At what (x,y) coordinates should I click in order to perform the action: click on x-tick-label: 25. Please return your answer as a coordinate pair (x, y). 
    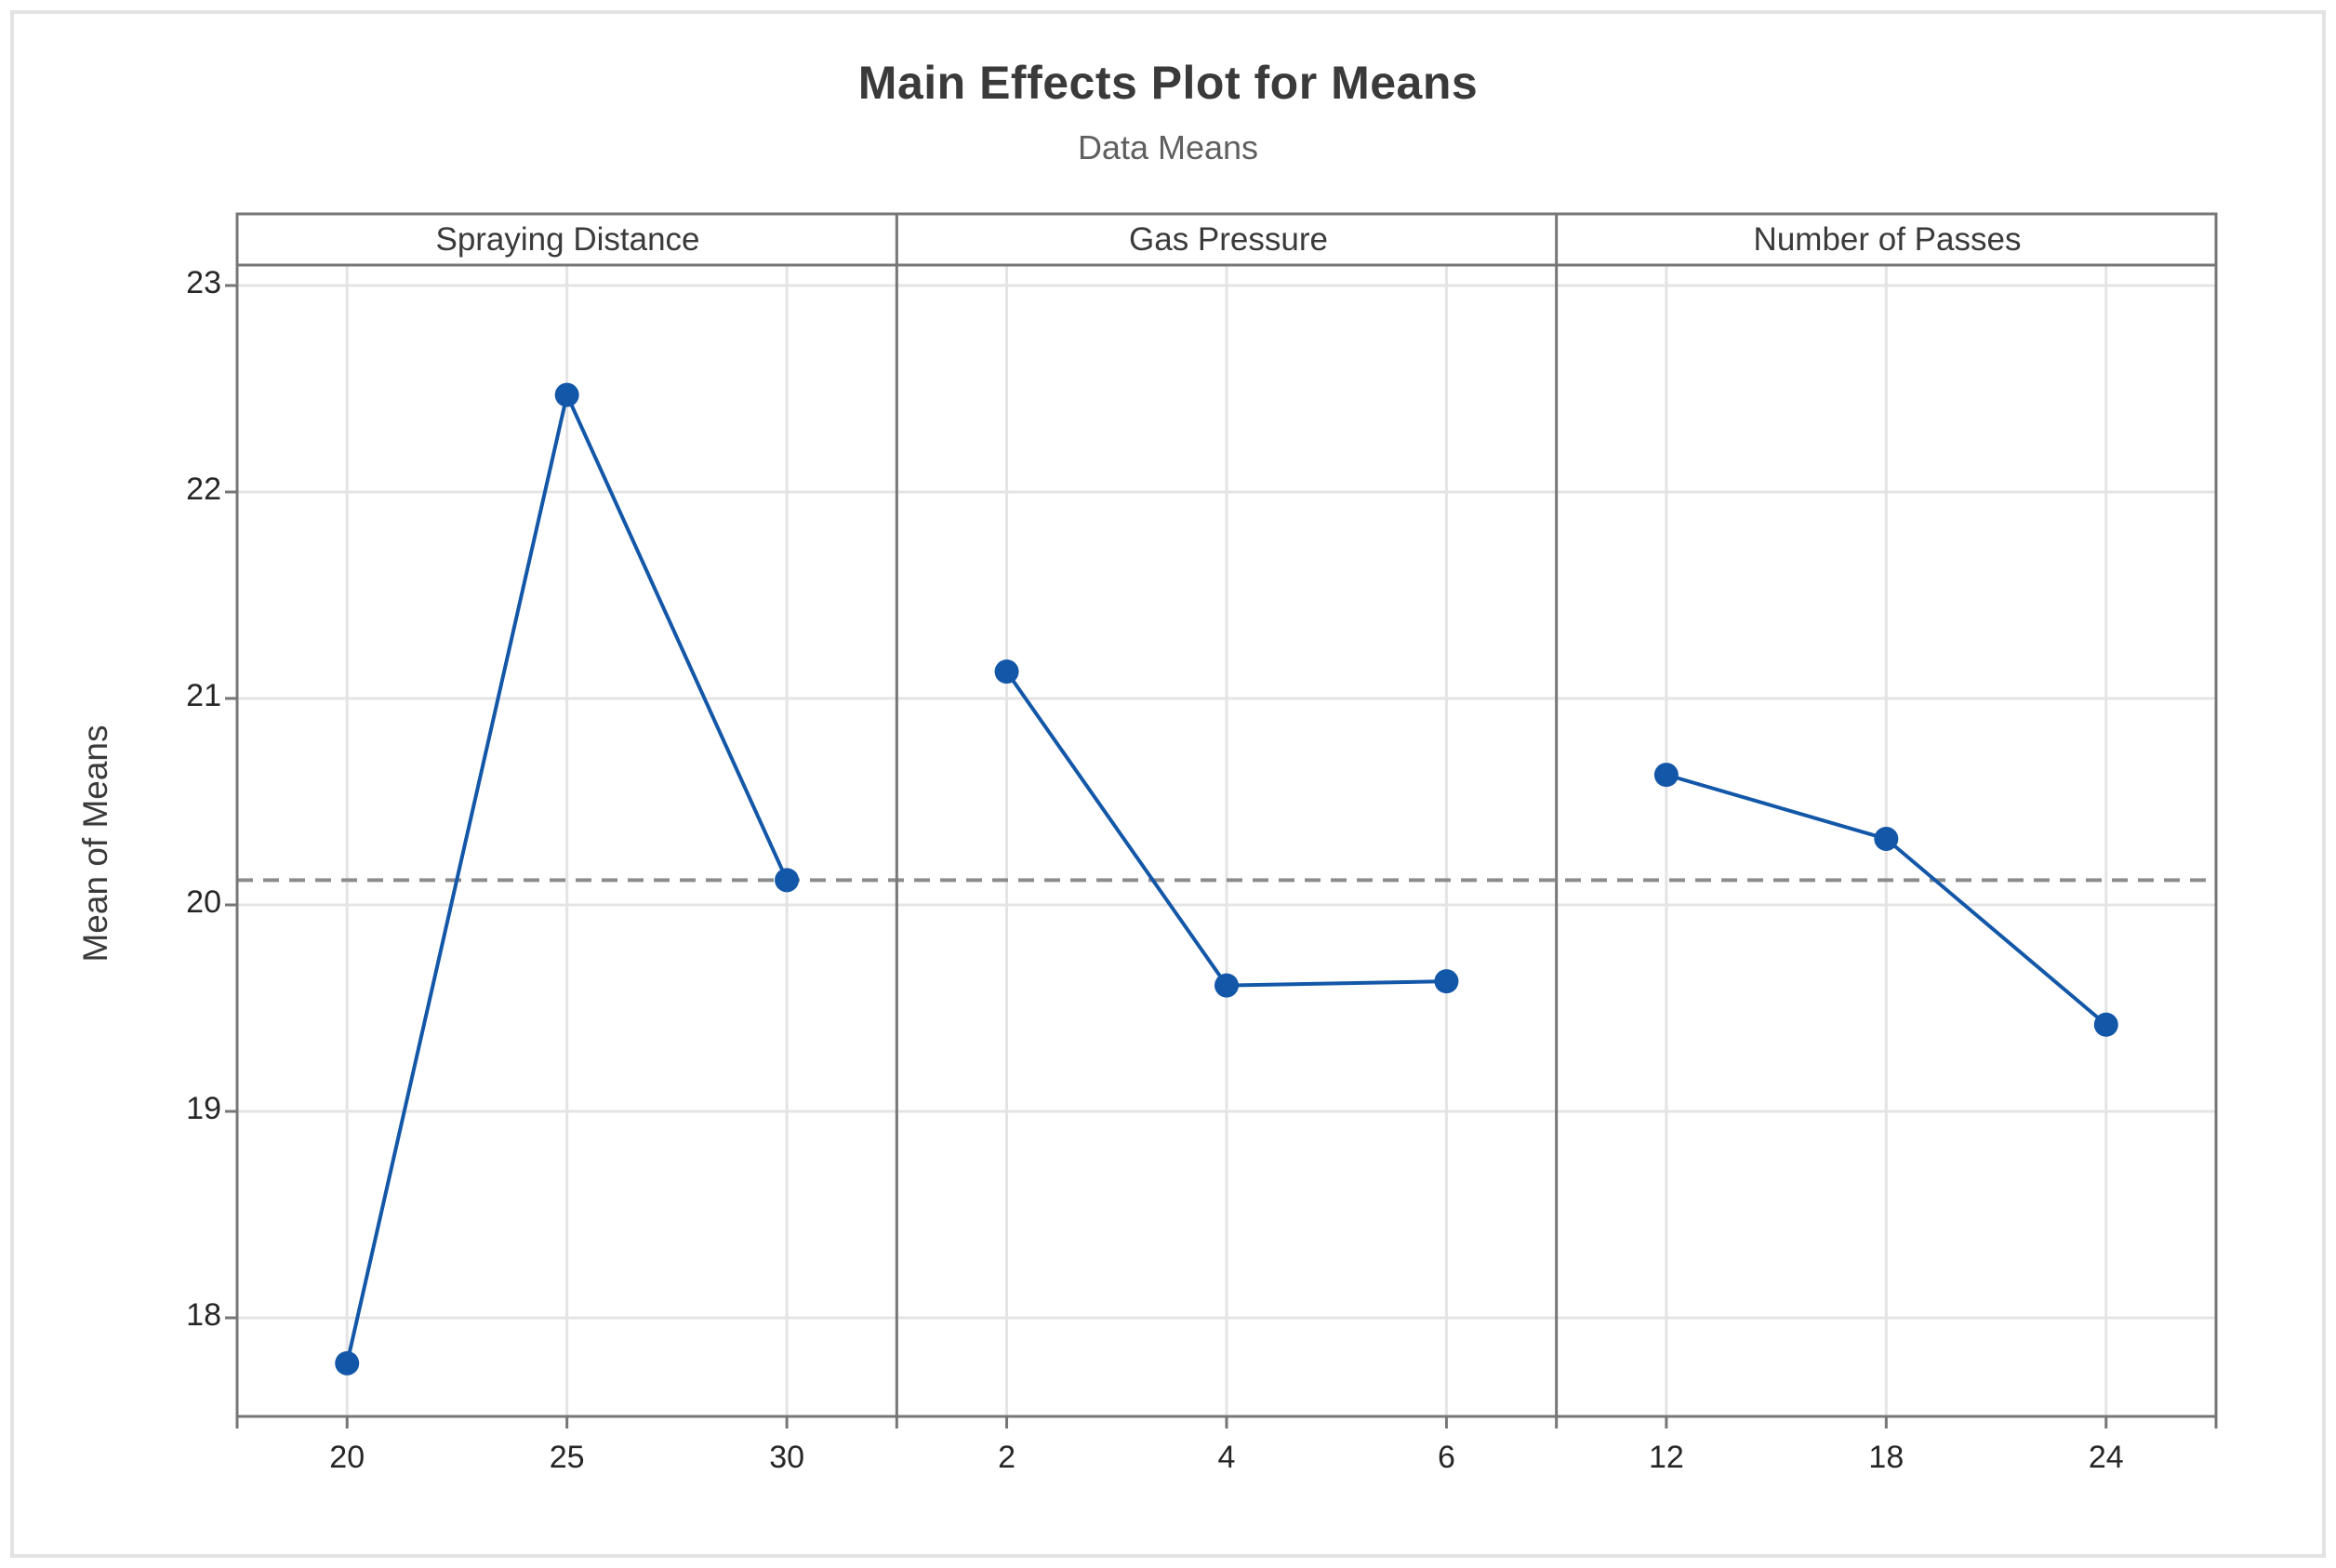
    Looking at the image, I should click on (567, 1457).